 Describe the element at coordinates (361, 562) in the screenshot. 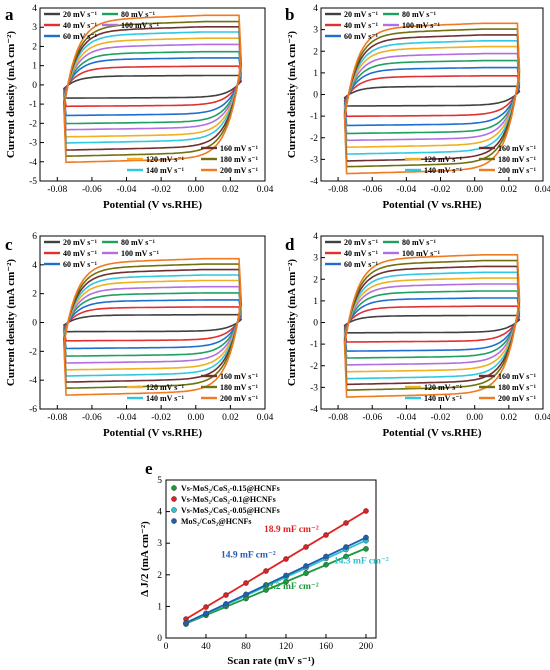

I see `slope-annotation-3: 14.3 mF cm⁻²` at that location.